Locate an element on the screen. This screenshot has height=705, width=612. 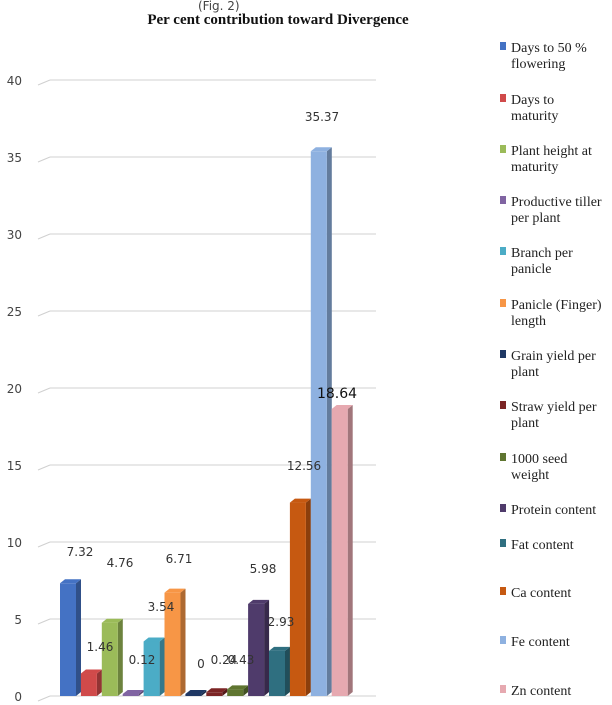
data-label-7: 0 is located at coordinates (201, 664).